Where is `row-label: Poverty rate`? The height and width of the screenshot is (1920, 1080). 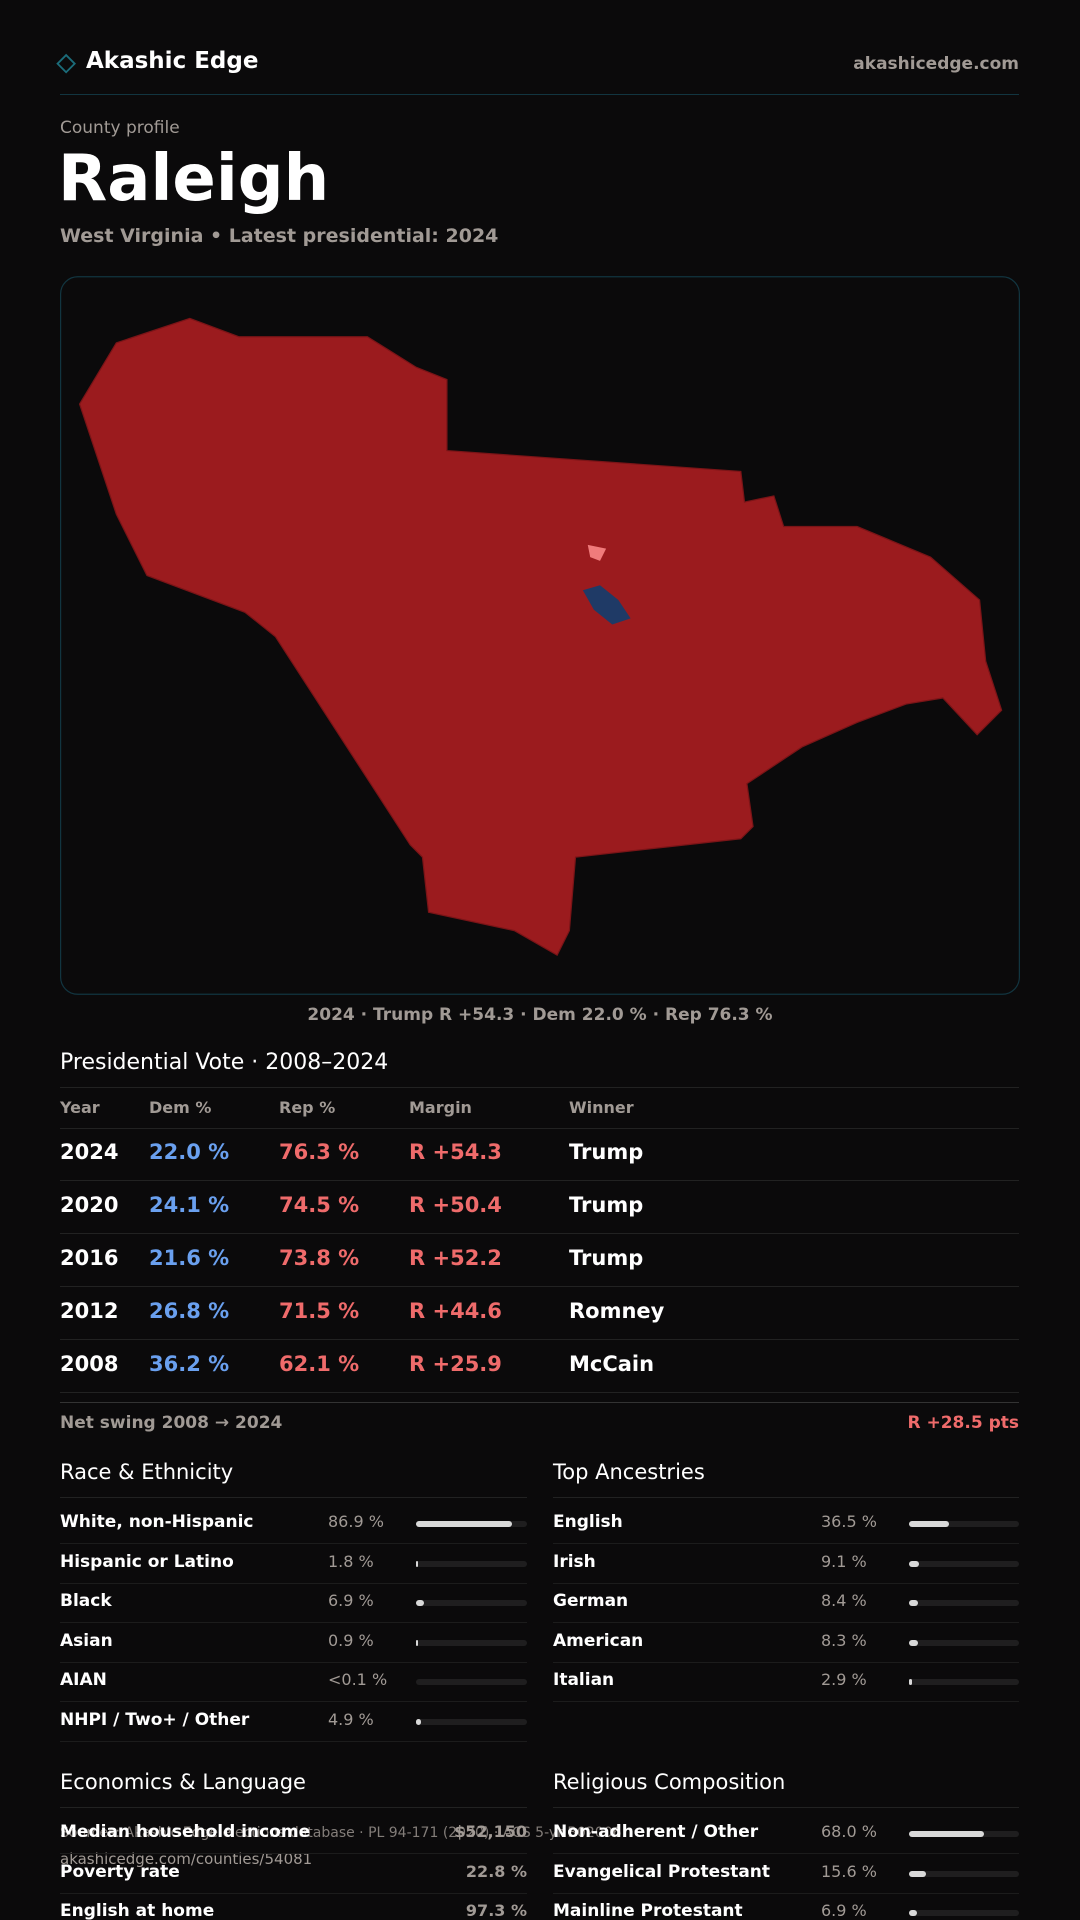
row-label: Poverty rate is located at coordinates (120, 1871).